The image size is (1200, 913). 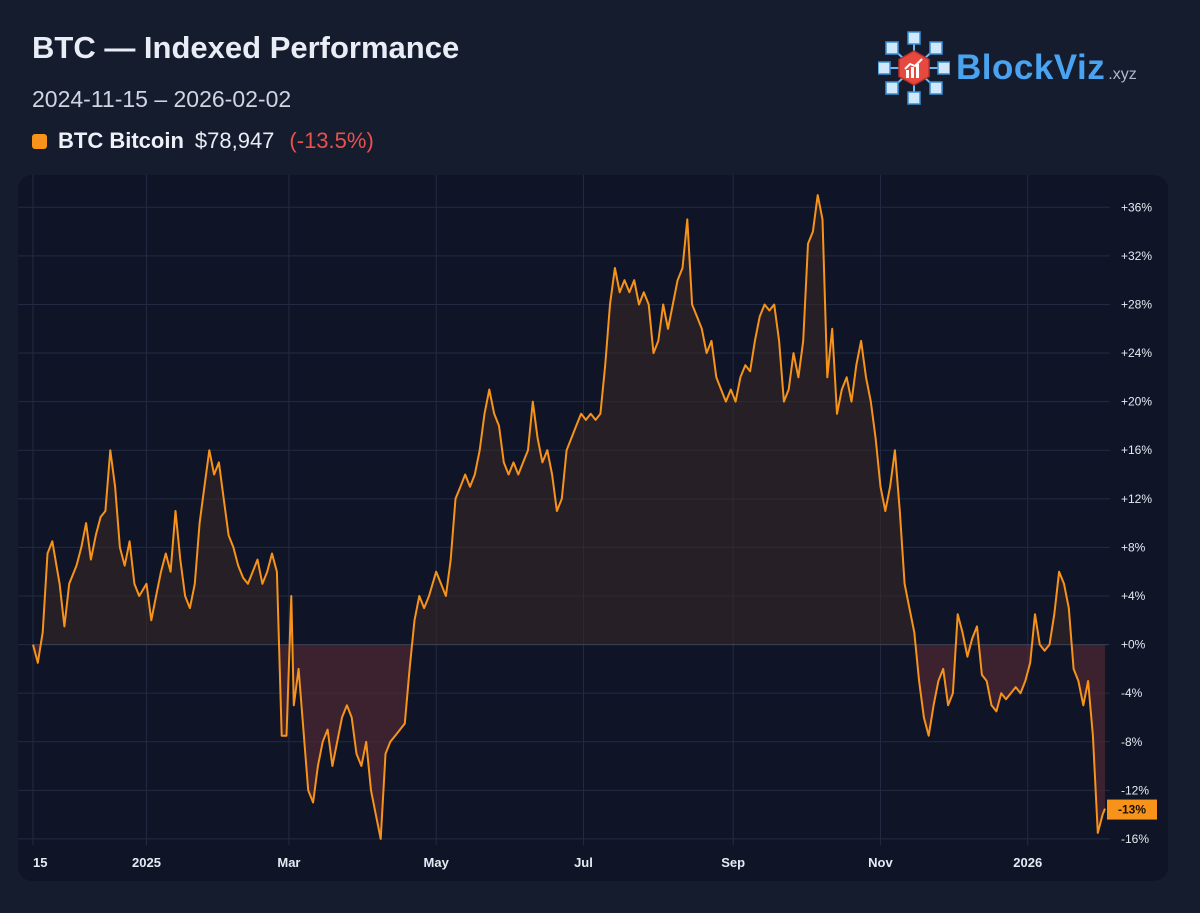 What do you see at coordinates (1031, 67) in the screenshot?
I see `logo-wordmark: BlockViz` at bounding box center [1031, 67].